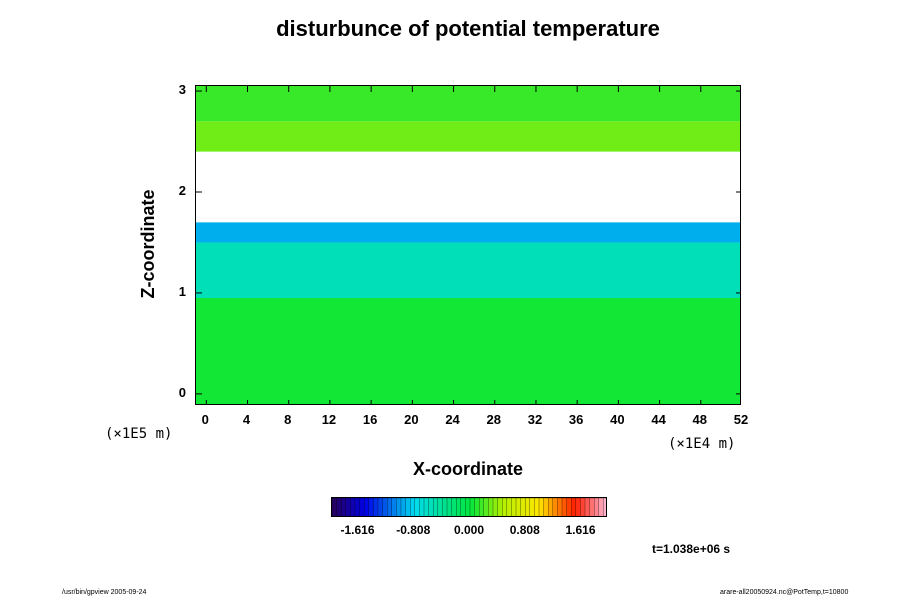 This screenshot has height=600, width=900. Describe the element at coordinates (576, 419) in the screenshot. I see `x-tick-label: 36` at that location.